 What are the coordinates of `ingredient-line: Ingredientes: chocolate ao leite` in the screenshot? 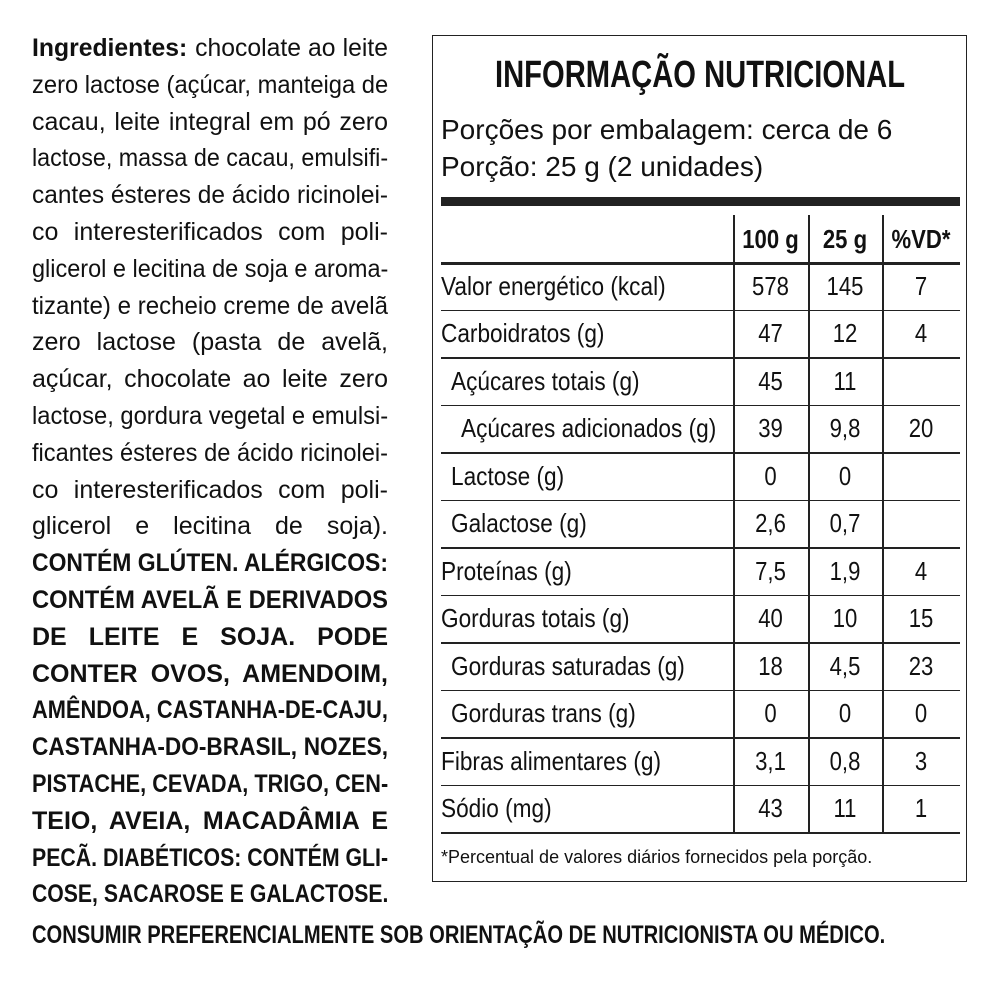 It's located at (210, 48).